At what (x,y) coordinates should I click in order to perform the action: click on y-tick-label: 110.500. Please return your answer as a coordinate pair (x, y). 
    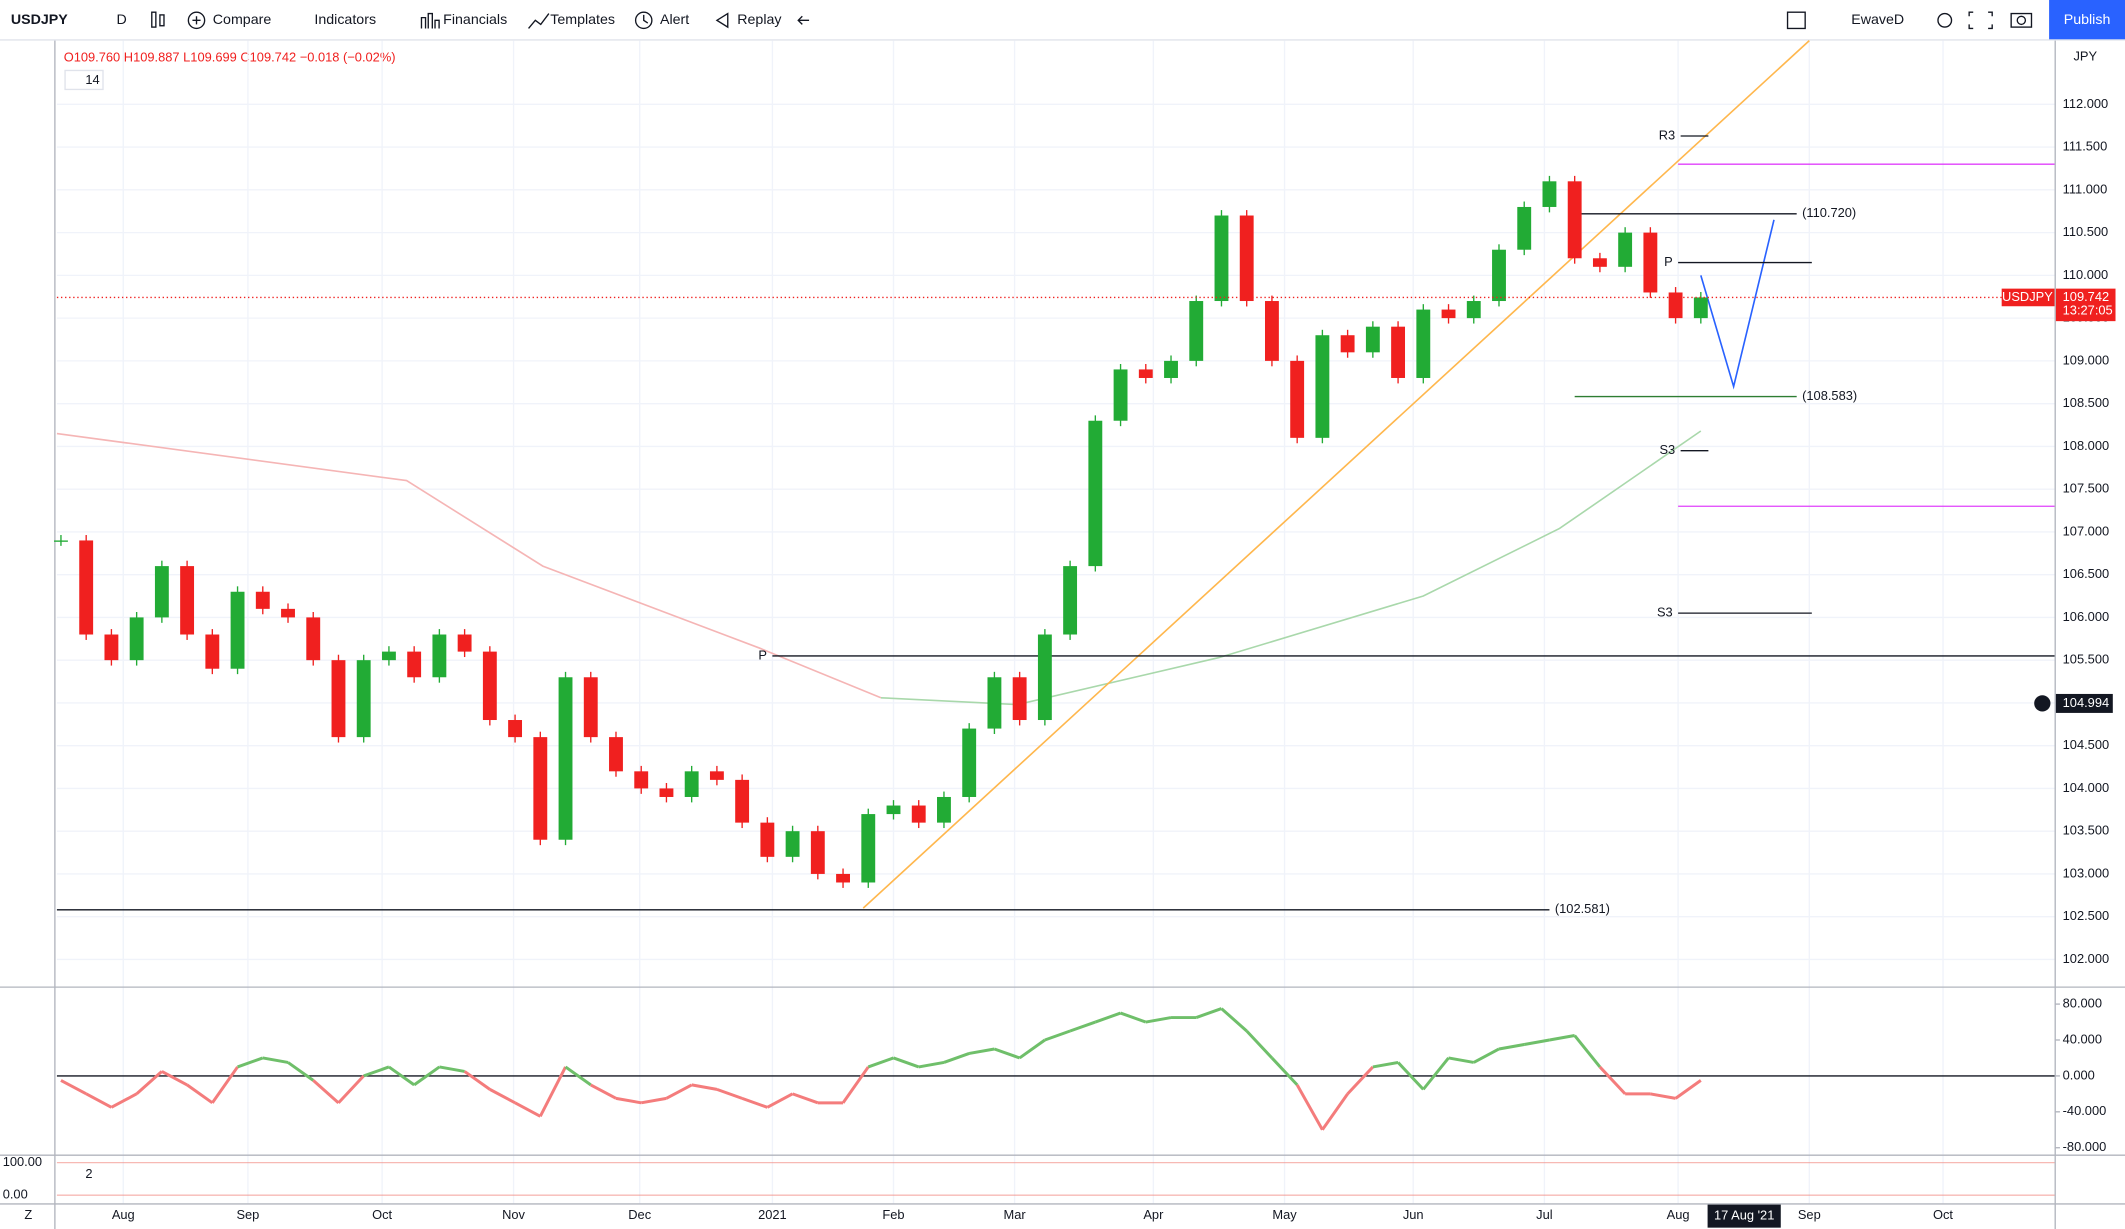
    Looking at the image, I should click on (2086, 231).